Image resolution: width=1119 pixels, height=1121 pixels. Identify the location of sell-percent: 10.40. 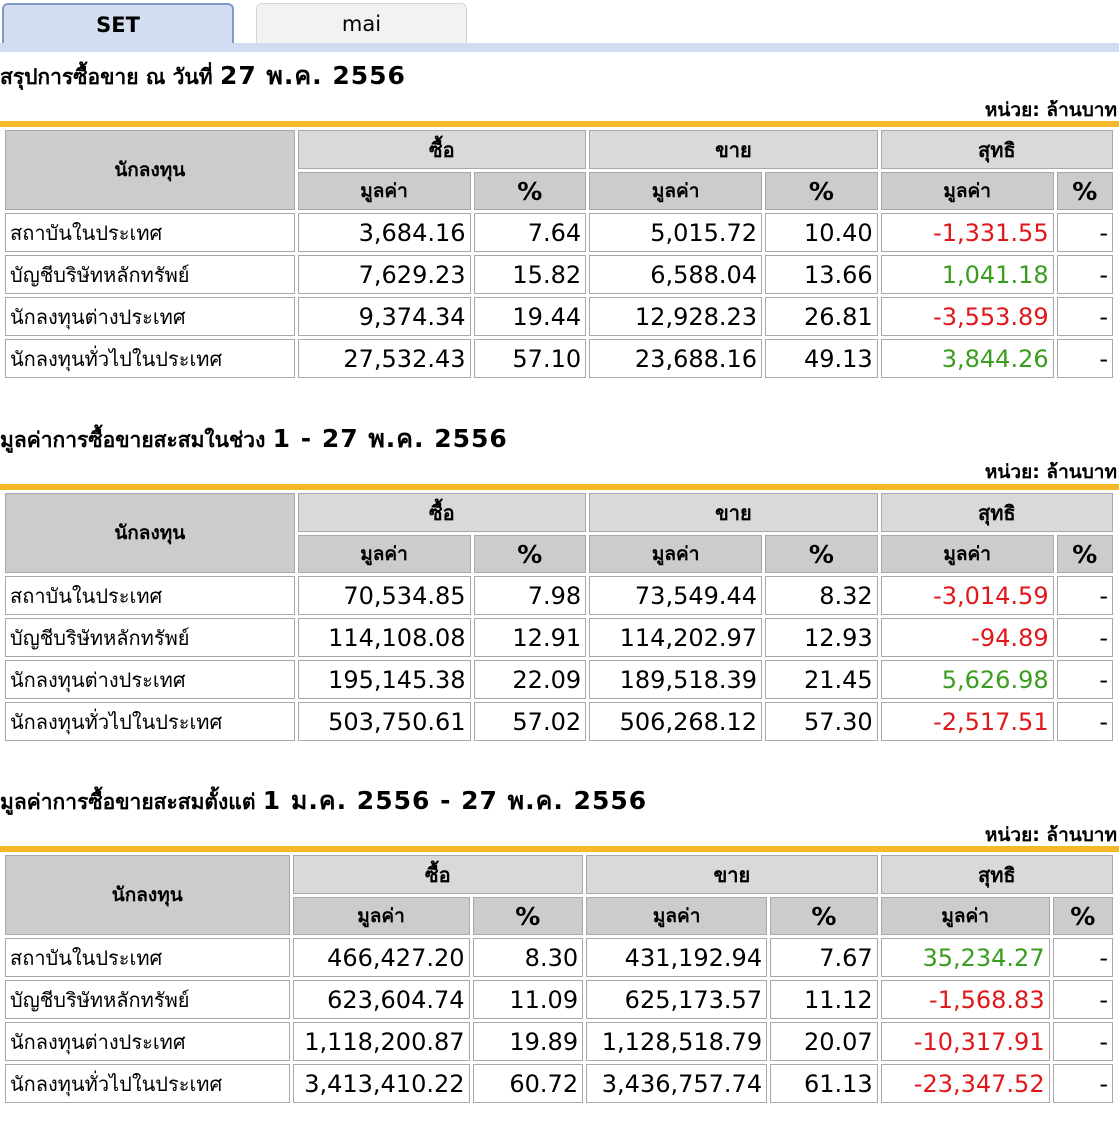
(821, 232).